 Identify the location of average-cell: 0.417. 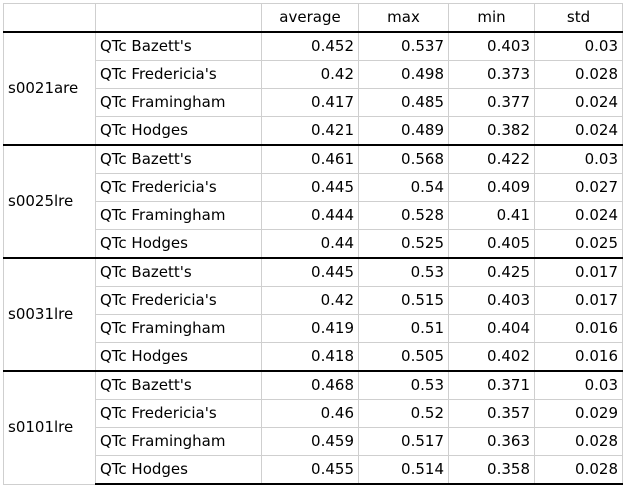
(310, 102).